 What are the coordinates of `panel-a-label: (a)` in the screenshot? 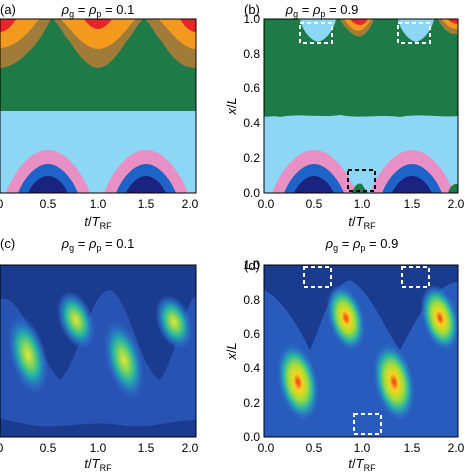 It's located at (8, 9).